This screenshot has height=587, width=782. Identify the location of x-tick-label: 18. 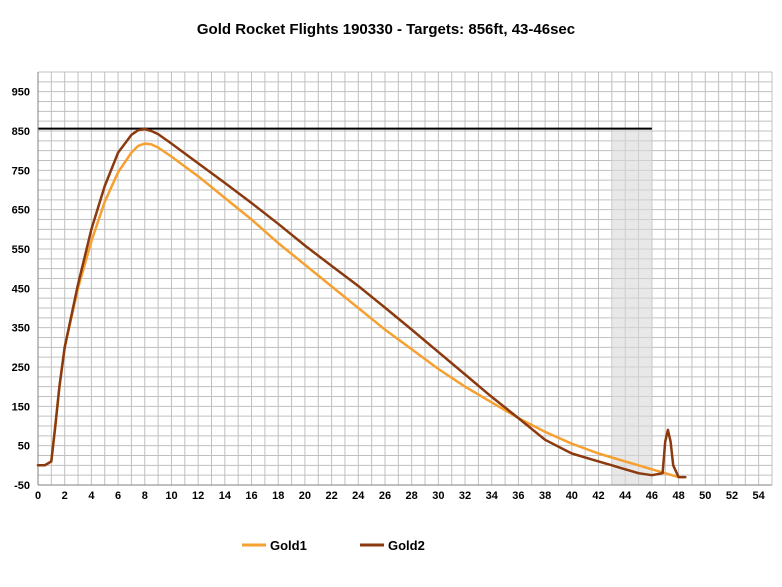
(278, 496).